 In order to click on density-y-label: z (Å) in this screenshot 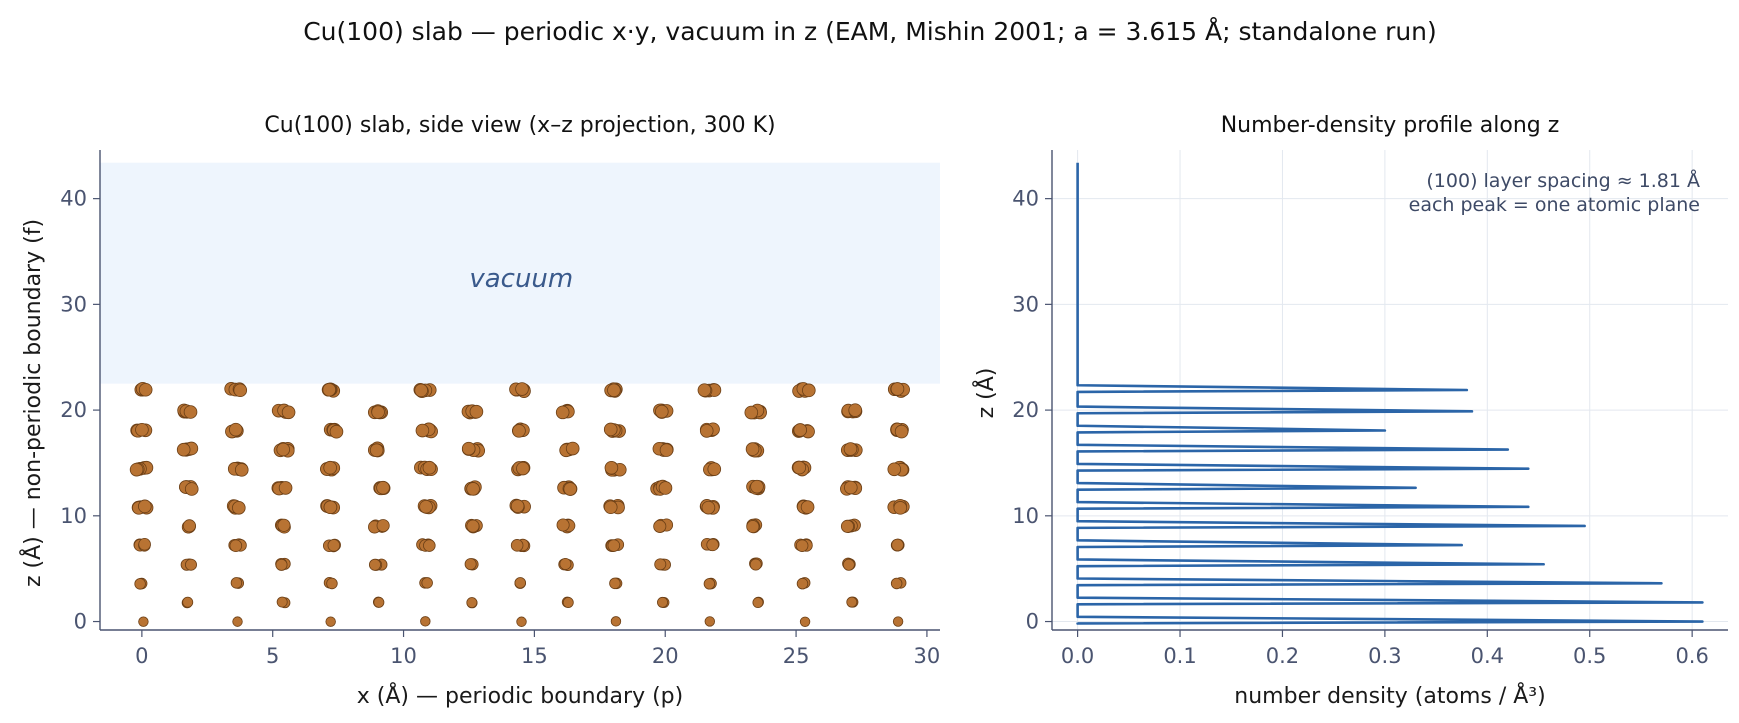, I will do `click(985, 393)`.